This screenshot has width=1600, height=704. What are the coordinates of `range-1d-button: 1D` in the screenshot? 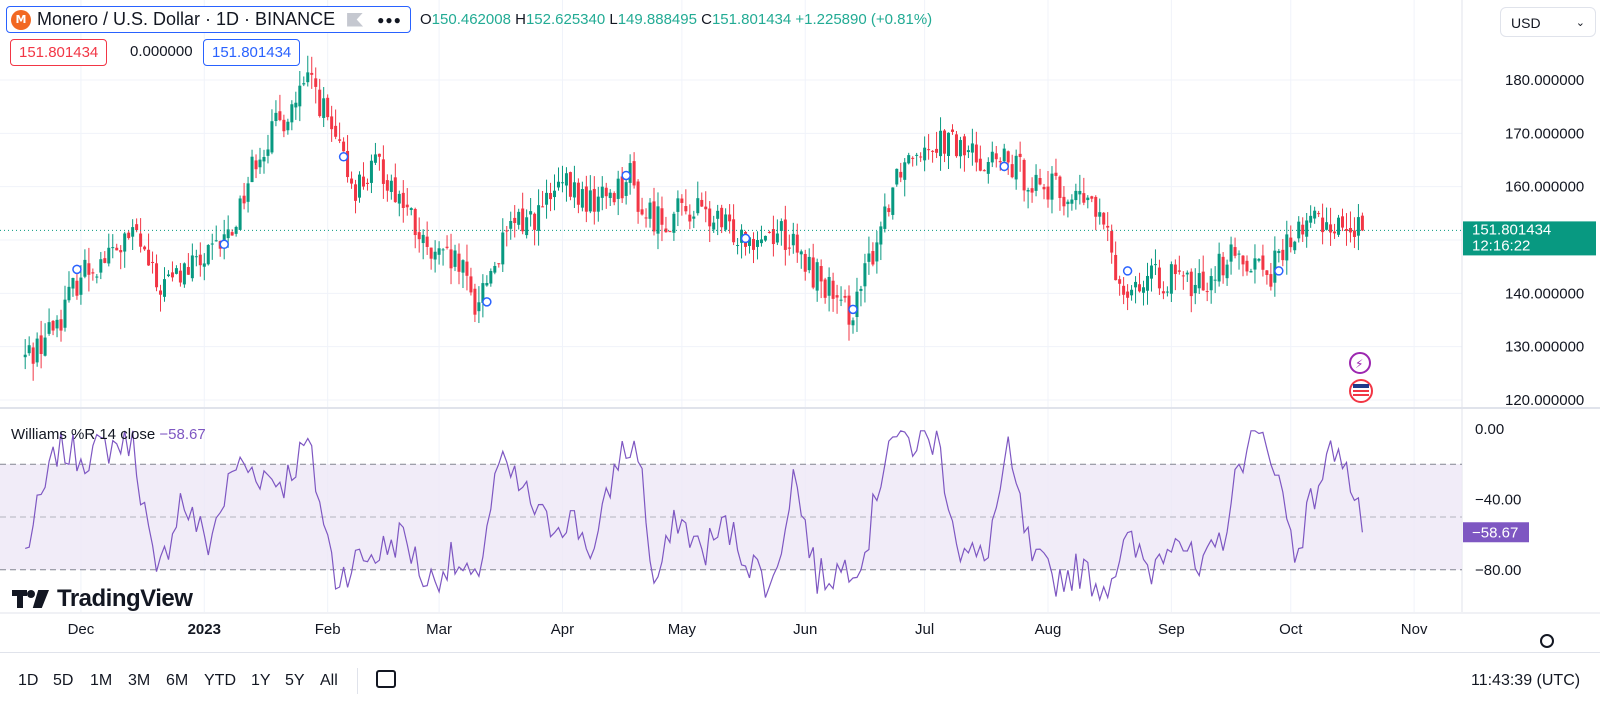 It's located at (28, 680).